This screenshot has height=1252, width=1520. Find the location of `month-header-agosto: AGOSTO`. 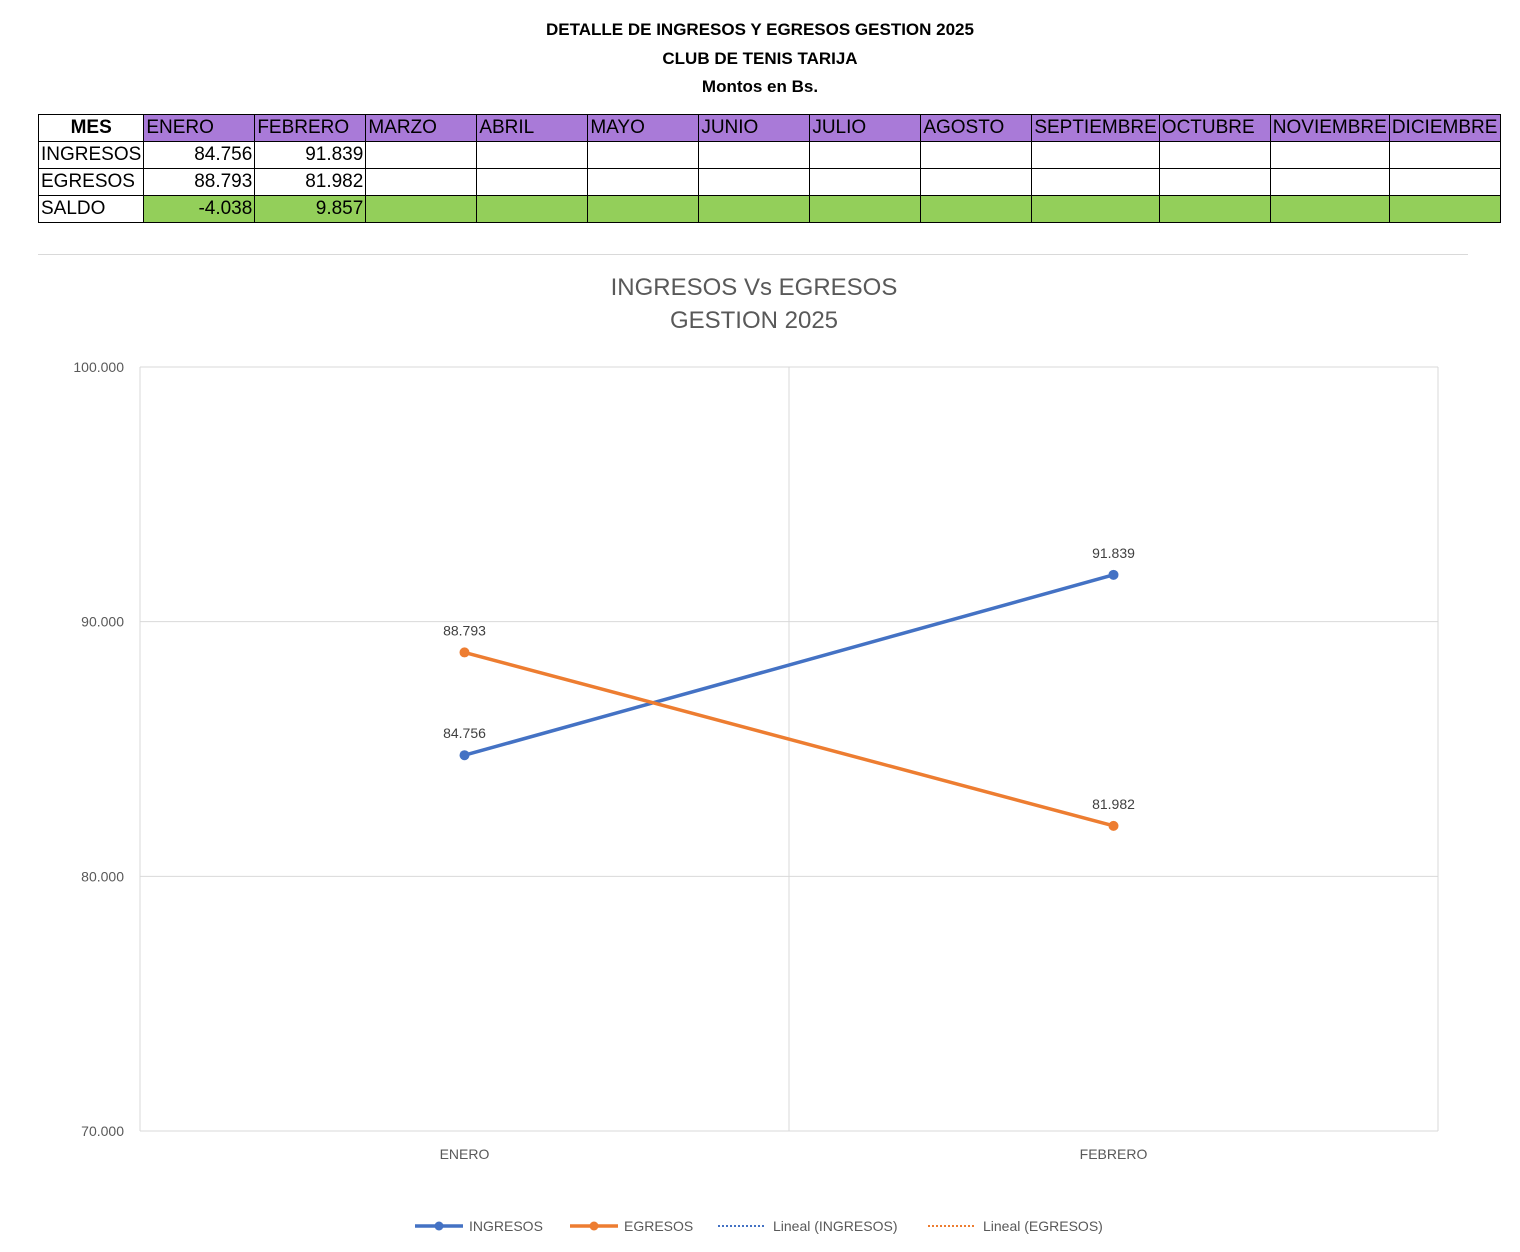

month-header-agosto: AGOSTO is located at coordinates (976, 128).